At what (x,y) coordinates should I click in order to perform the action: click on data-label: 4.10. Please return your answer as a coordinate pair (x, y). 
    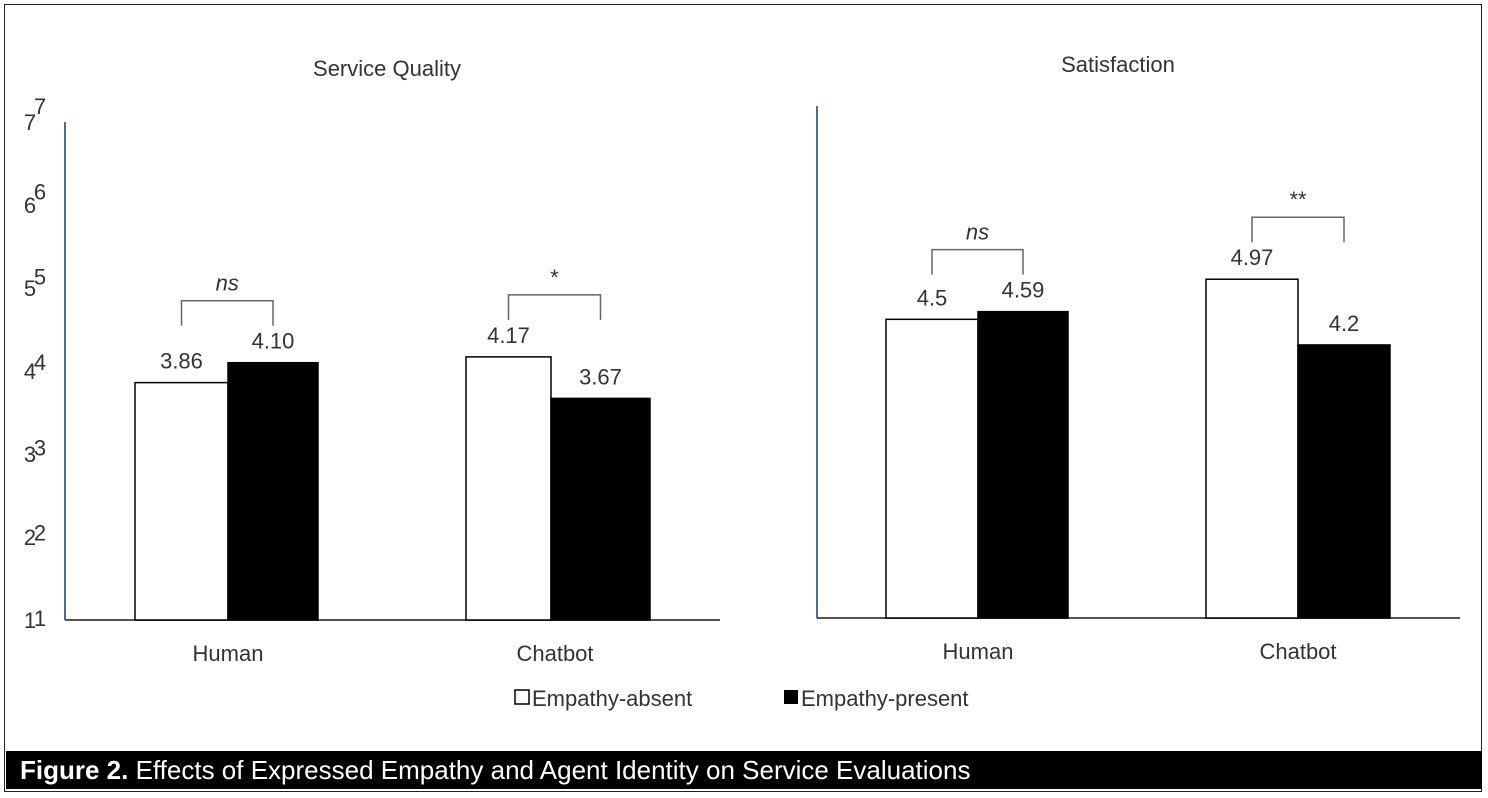
    Looking at the image, I should click on (273, 341).